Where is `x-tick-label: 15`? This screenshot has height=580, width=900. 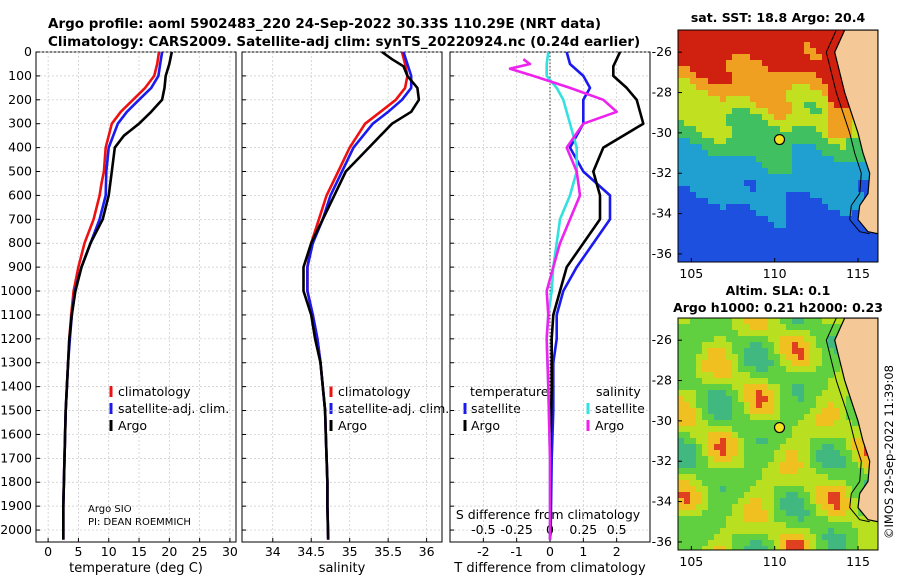
x-tick-label: 15 is located at coordinates (139, 551).